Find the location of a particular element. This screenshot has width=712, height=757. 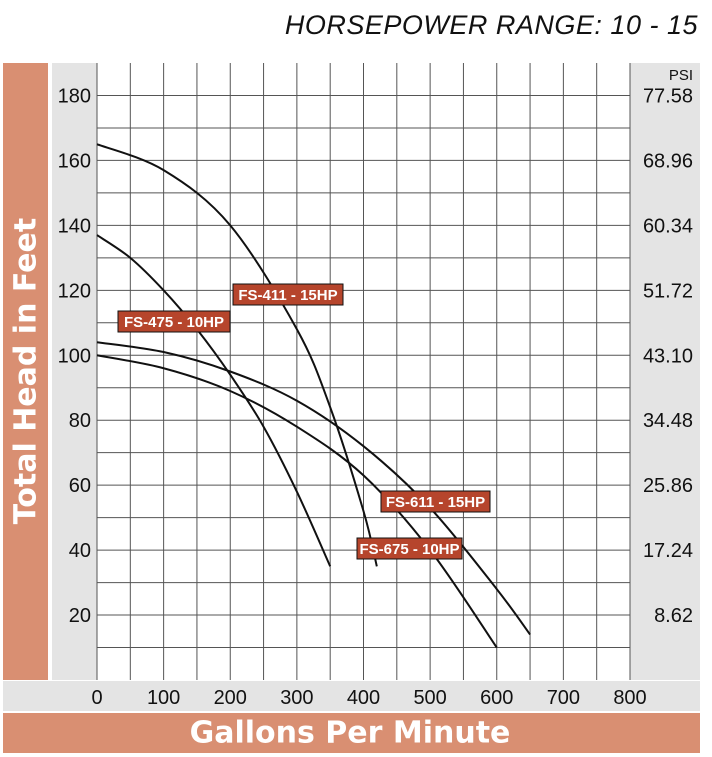

x-tick-label: 500 is located at coordinates (429, 698).